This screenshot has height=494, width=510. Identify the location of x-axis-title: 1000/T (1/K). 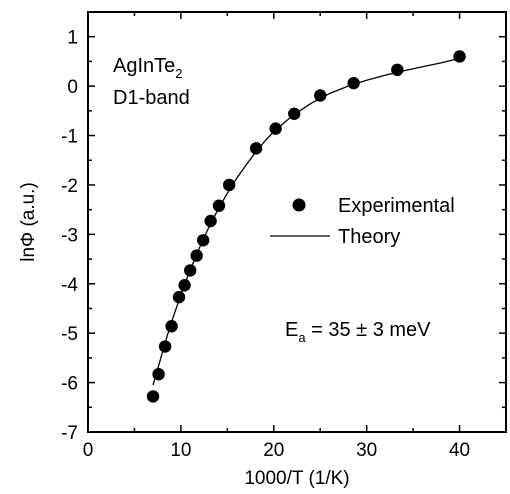
(296, 478).